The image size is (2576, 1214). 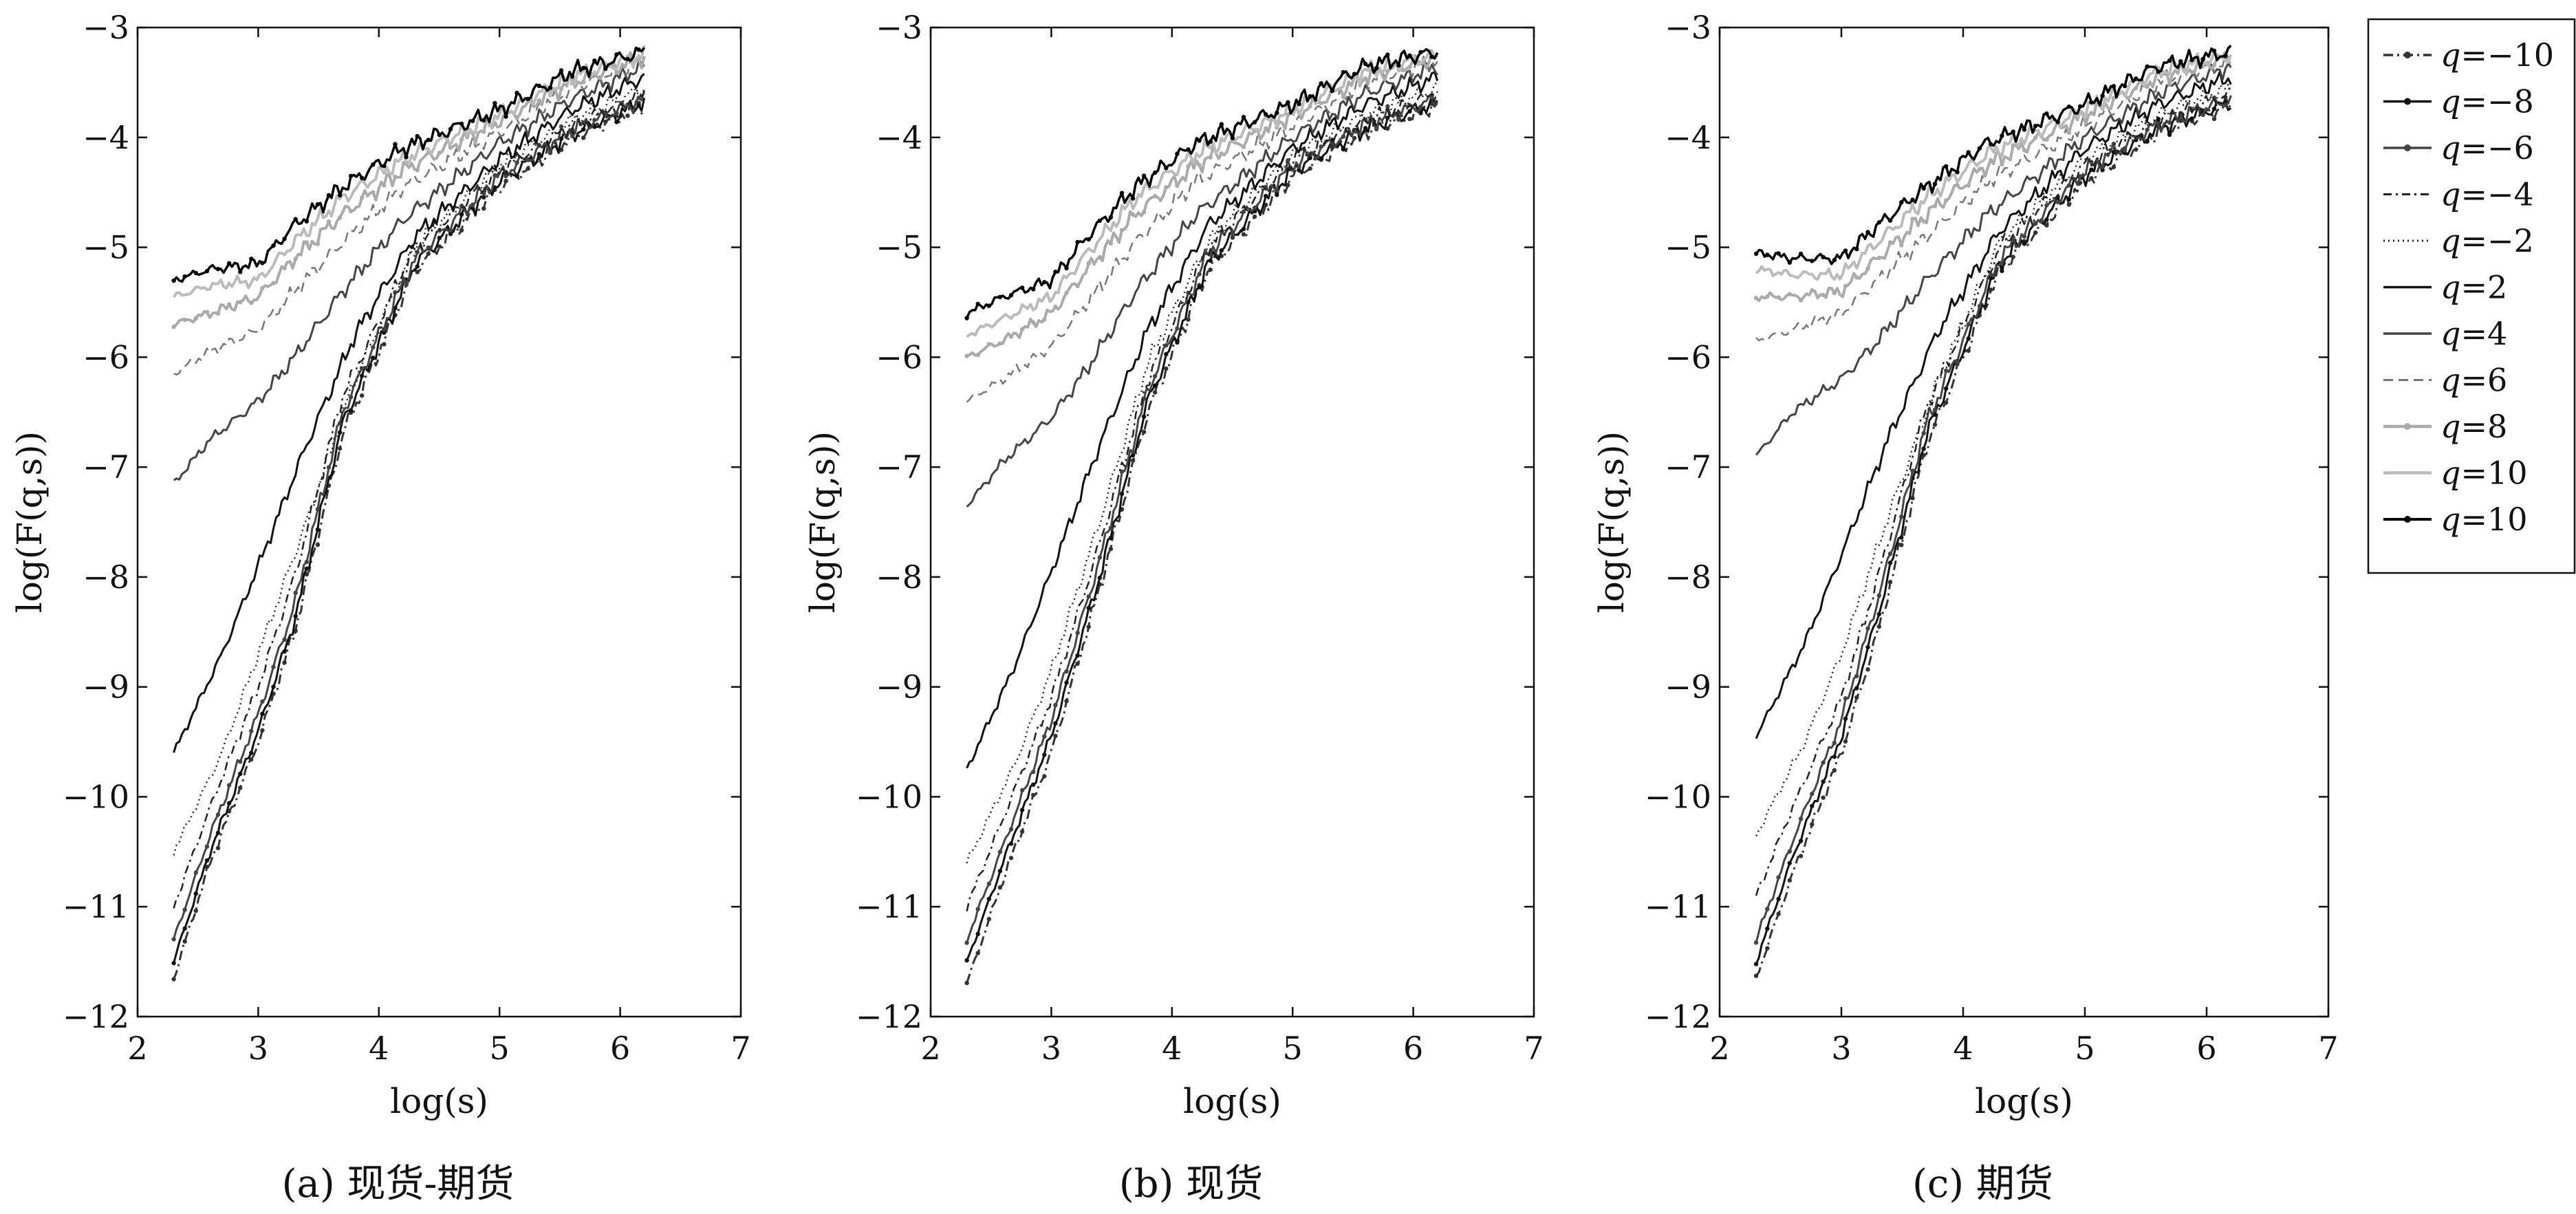 What do you see at coordinates (96, 1016) in the screenshot?
I see `y-tick-label: −12` at bounding box center [96, 1016].